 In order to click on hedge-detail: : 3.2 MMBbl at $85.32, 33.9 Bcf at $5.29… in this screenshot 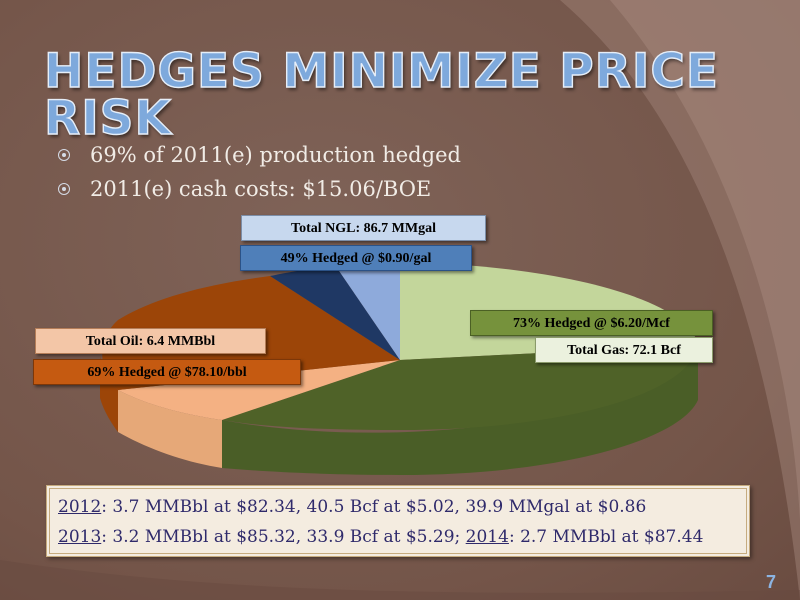, I will do `click(283, 537)`.